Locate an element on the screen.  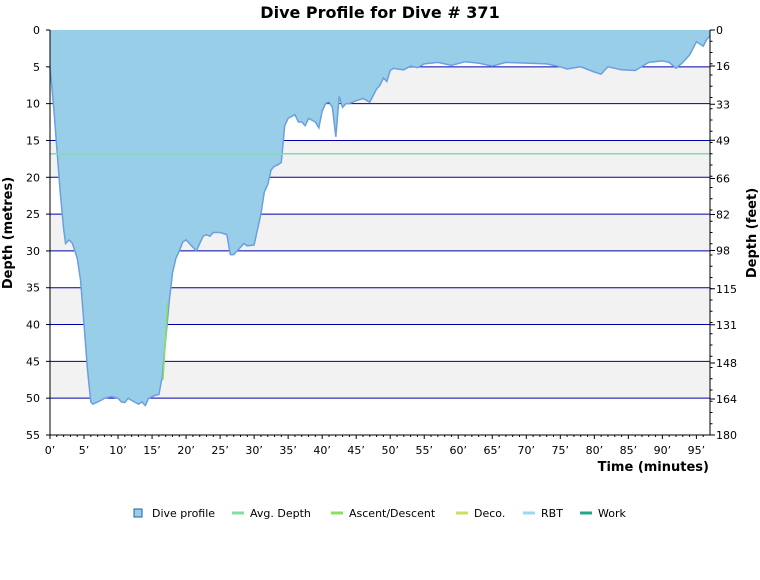
y-tick-label-left: 30 is located at coordinates (33, 251).